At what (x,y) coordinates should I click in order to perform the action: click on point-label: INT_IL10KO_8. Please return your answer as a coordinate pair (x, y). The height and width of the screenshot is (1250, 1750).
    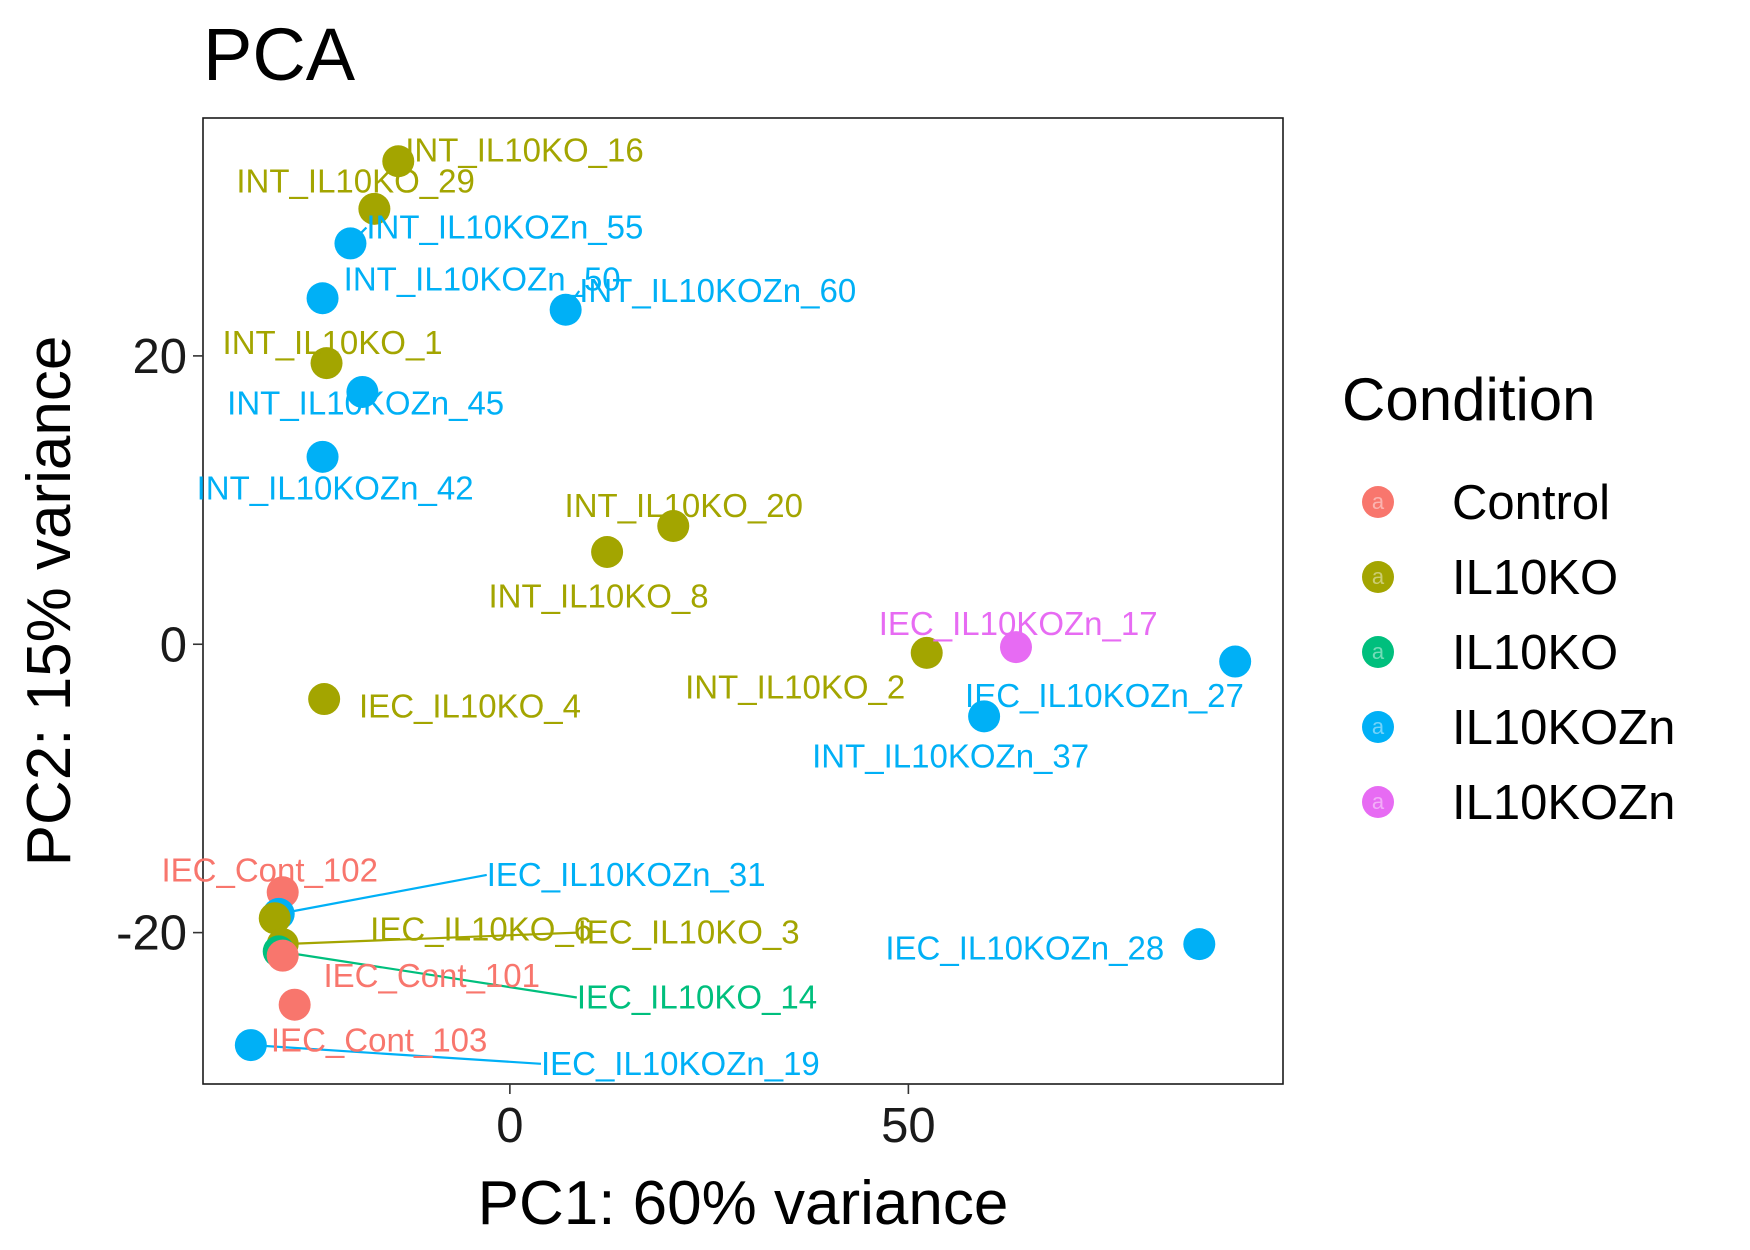
    Looking at the image, I should click on (599, 596).